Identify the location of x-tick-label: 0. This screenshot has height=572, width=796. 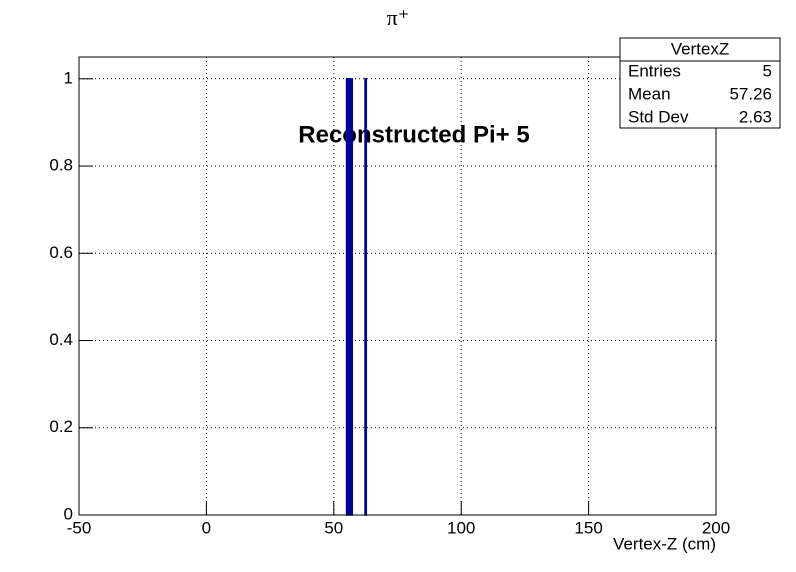
(206, 527).